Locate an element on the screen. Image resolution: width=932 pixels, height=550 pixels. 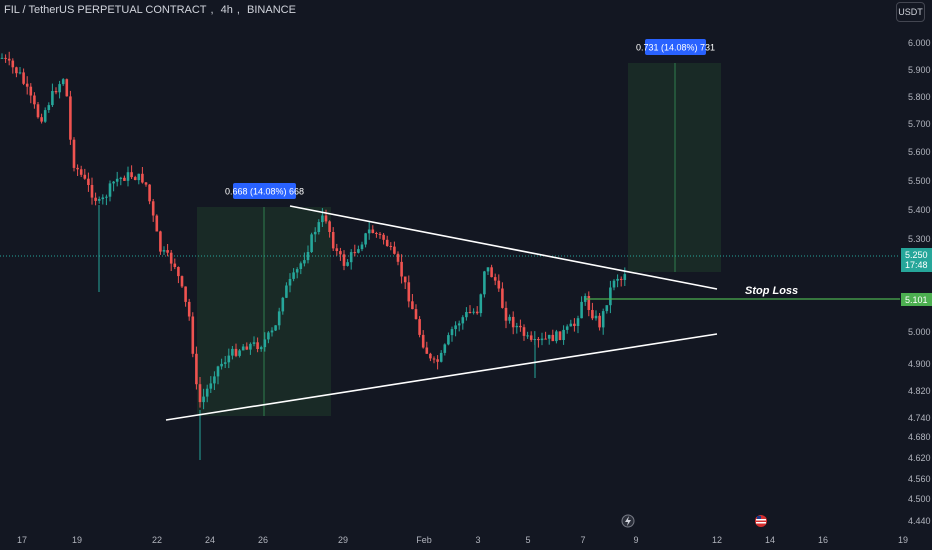
measure-label-left-text: 0.668 (14.08%) 668 is located at coordinates (264, 192).